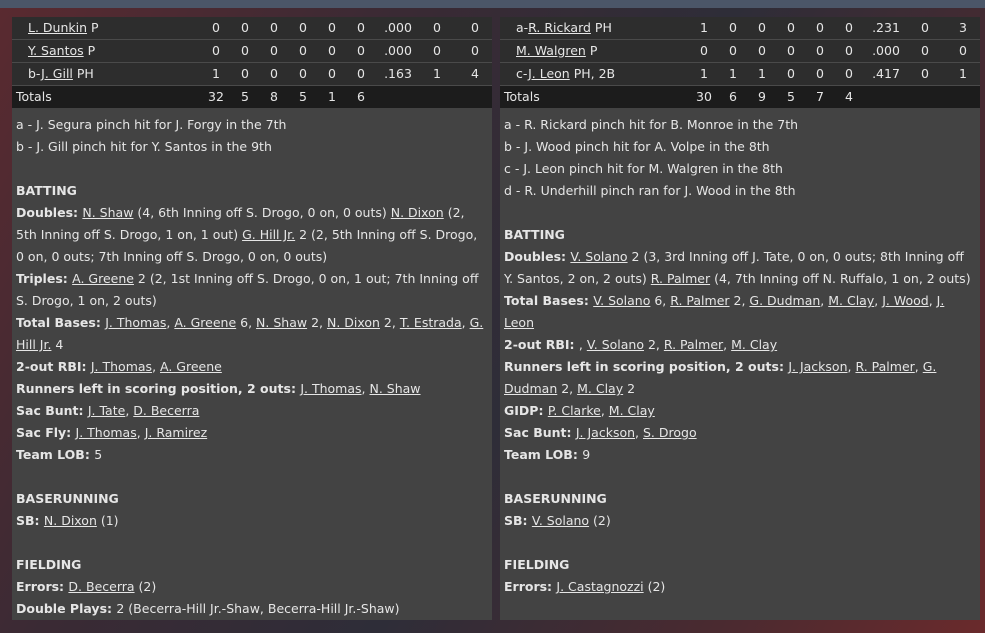 The image size is (985, 633). Describe the element at coordinates (106, 410) in the screenshot. I see `player-link: J. Tate` at that location.